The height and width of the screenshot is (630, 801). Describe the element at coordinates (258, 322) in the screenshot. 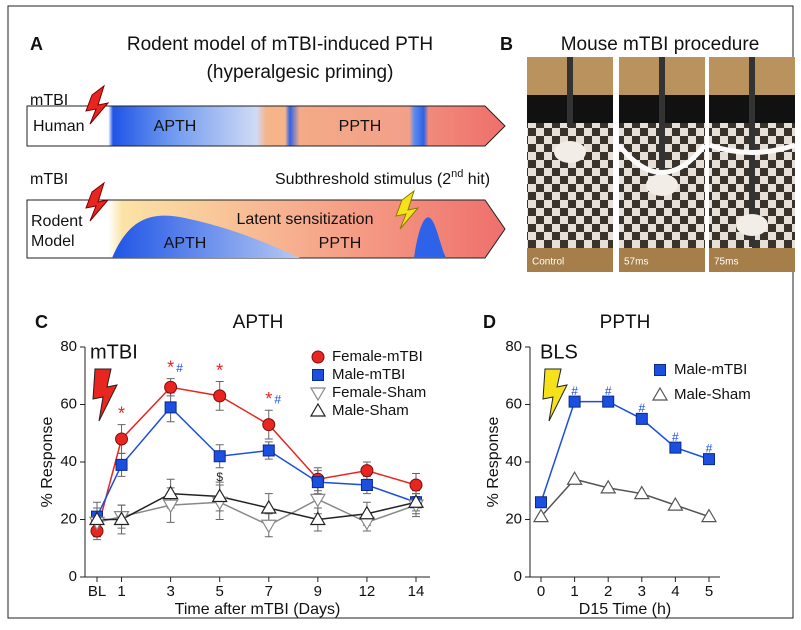

I see `chart-title: APTH` at that location.